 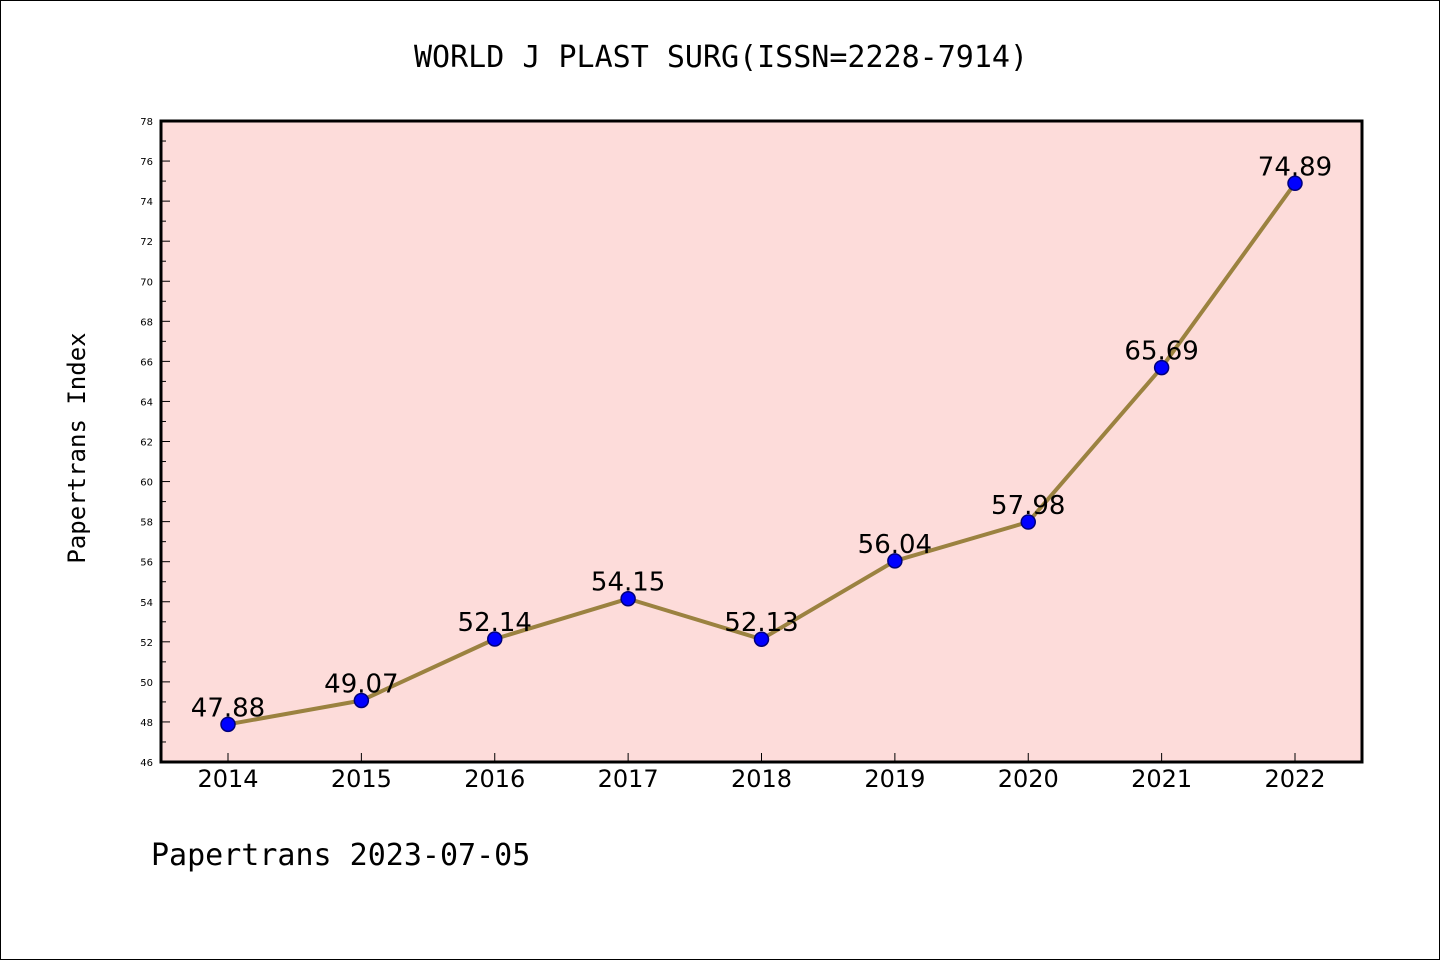 I want to click on y-tick-label: 62, so click(x=146, y=443).